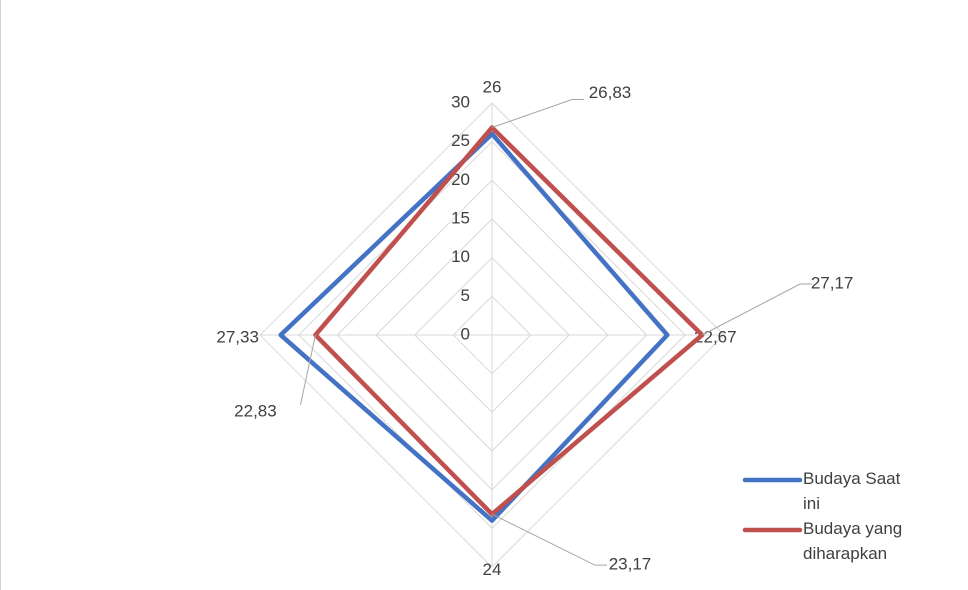 This screenshot has height=590, width=968. Describe the element at coordinates (610, 92) in the screenshot. I see `data-label: 26,83` at that location.